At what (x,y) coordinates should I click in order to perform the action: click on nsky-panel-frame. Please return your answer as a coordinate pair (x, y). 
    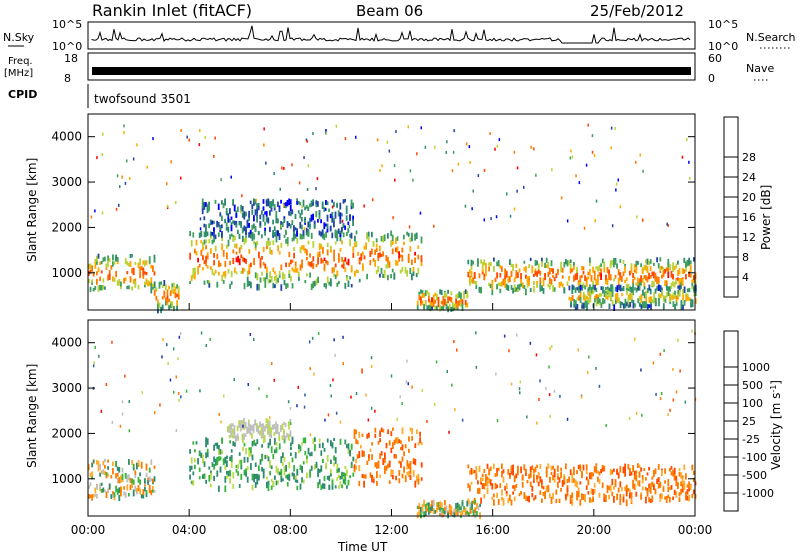
    Looking at the image, I should click on (391, 35).